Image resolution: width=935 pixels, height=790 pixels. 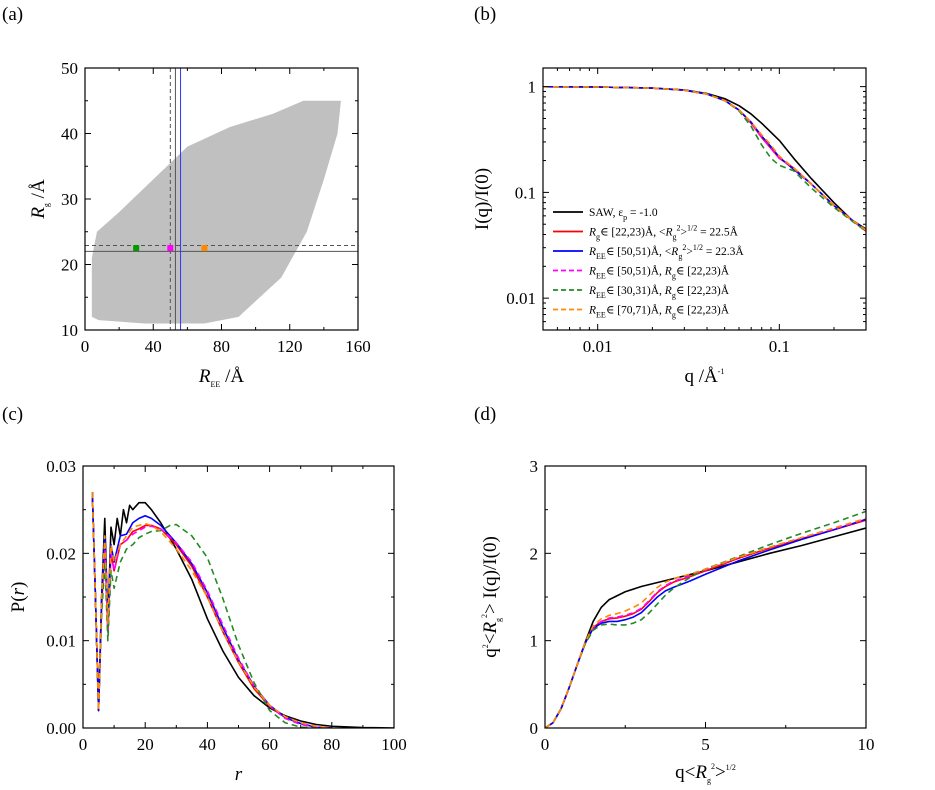 I want to click on panel-label-c: (c), so click(x=12, y=414).